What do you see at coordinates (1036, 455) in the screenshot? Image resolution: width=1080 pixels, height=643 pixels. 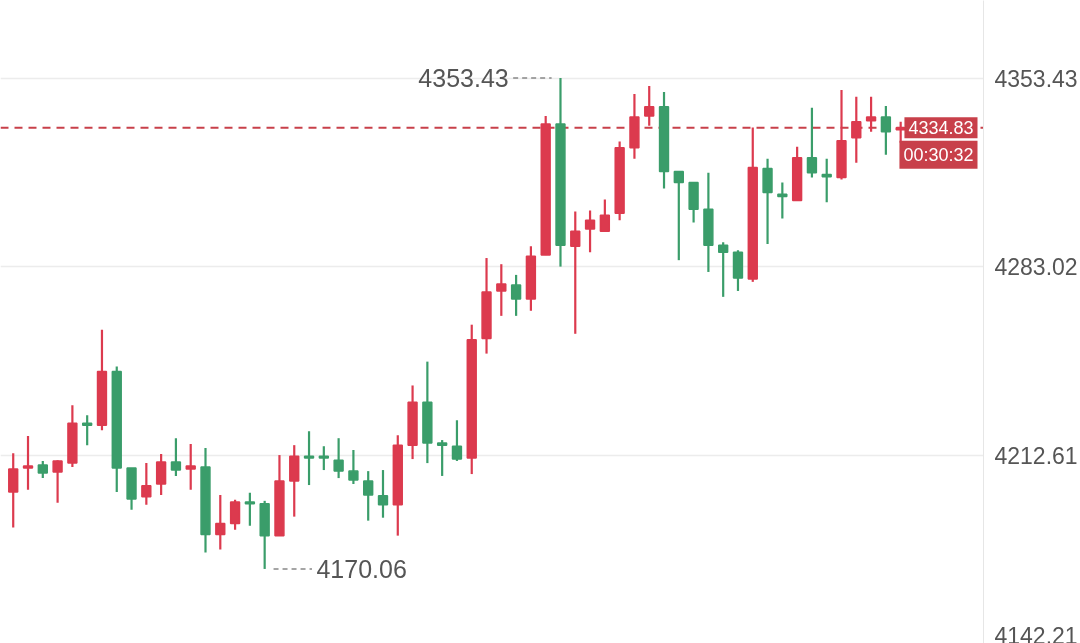 I see `y-tick-label: 4212.61` at bounding box center [1036, 455].